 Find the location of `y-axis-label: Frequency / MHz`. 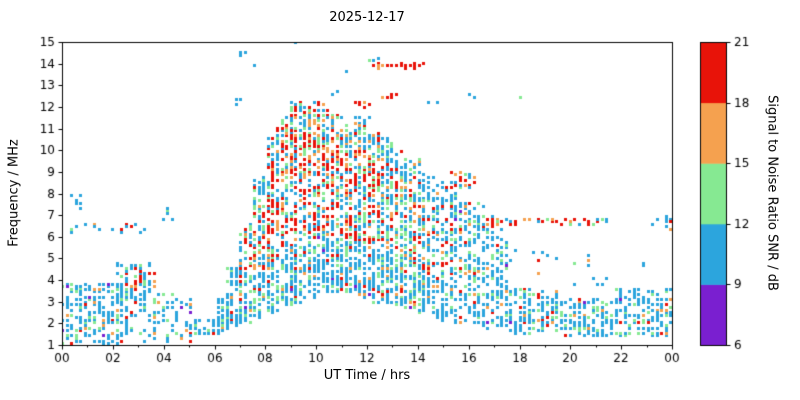

y-axis-label: Frequency / MHz is located at coordinates (14, 193).